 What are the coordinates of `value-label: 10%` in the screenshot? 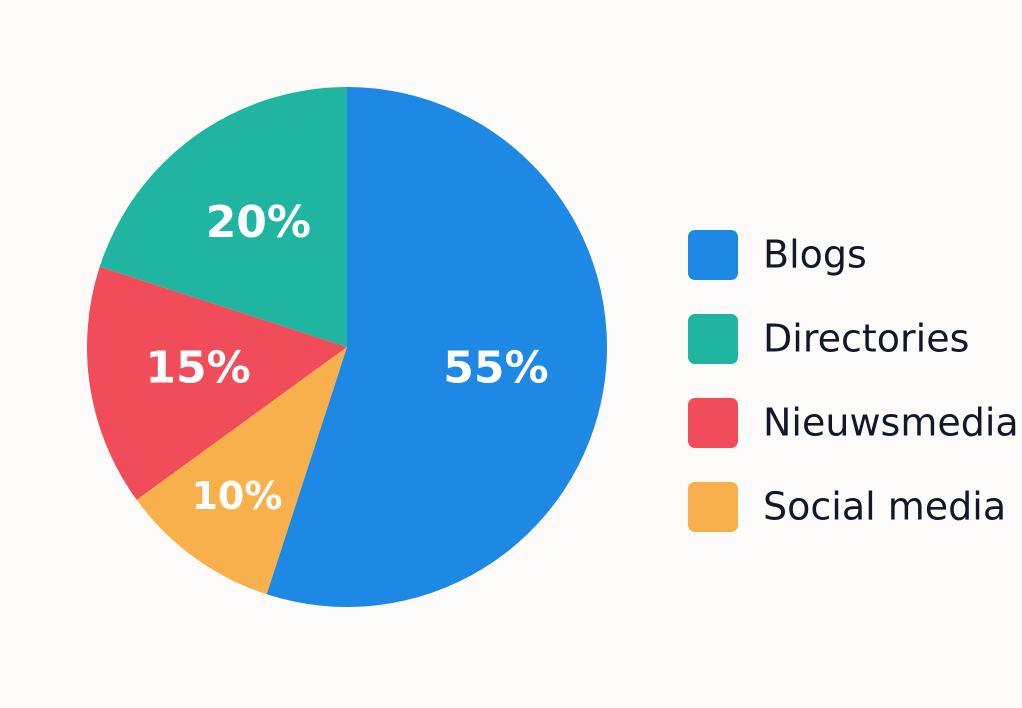 It's located at (236, 496).